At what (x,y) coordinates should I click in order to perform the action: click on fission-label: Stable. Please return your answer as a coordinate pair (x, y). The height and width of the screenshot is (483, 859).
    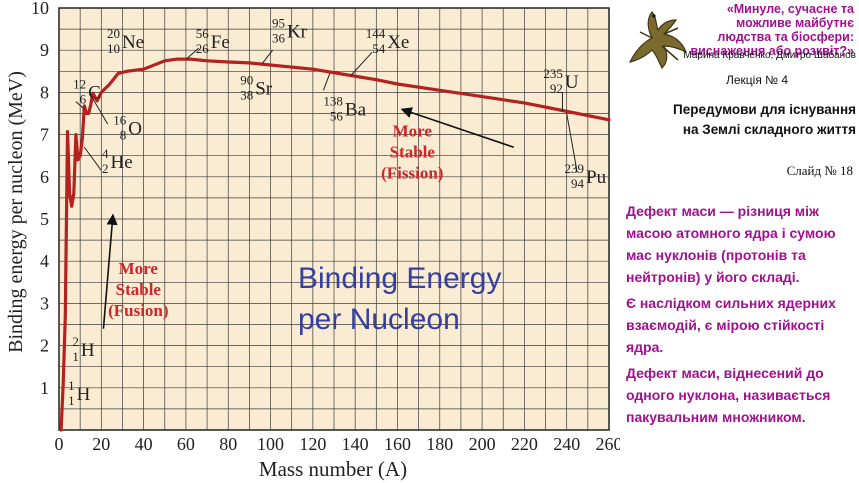
    Looking at the image, I should click on (413, 152).